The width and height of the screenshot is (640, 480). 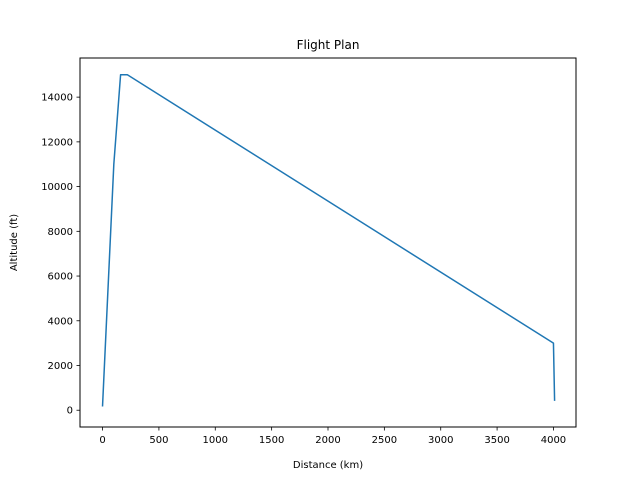 What do you see at coordinates (70, 411) in the screenshot?
I see `y-tick-label: 0` at bounding box center [70, 411].